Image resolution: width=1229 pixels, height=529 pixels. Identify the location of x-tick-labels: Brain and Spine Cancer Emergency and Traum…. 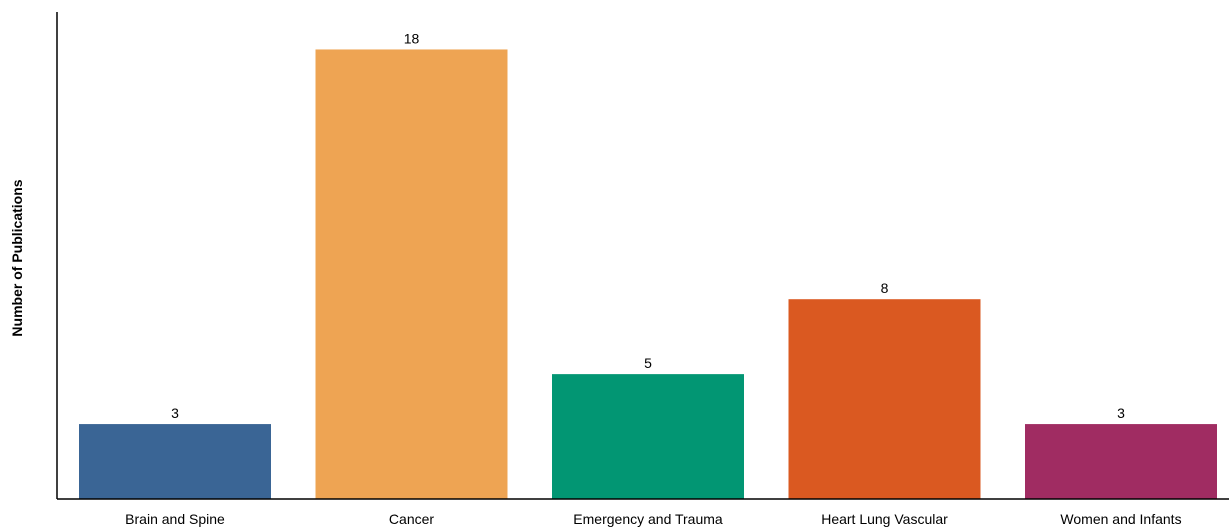
(653, 519).